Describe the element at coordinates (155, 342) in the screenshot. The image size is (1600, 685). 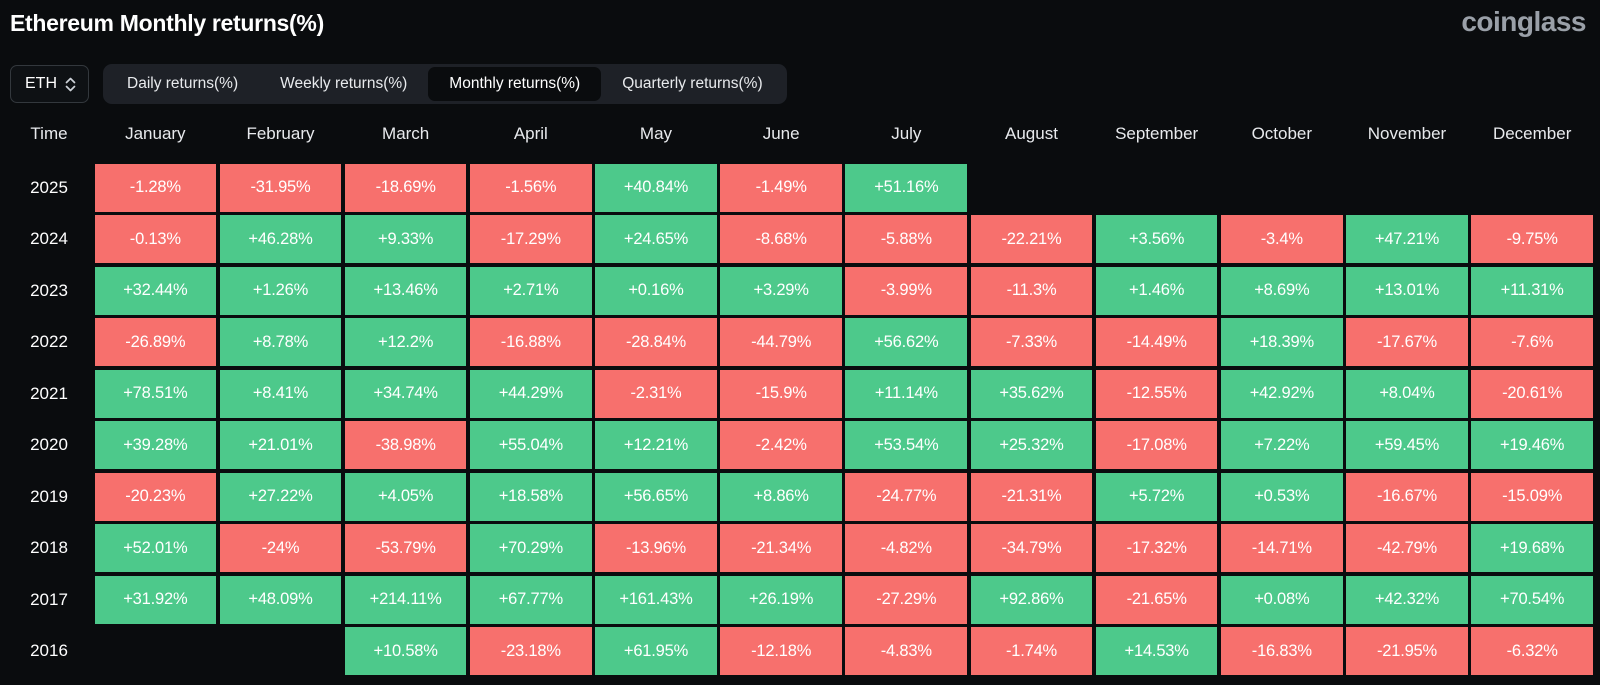
I see `return-cell-2022-january: -26.89%` at that location.